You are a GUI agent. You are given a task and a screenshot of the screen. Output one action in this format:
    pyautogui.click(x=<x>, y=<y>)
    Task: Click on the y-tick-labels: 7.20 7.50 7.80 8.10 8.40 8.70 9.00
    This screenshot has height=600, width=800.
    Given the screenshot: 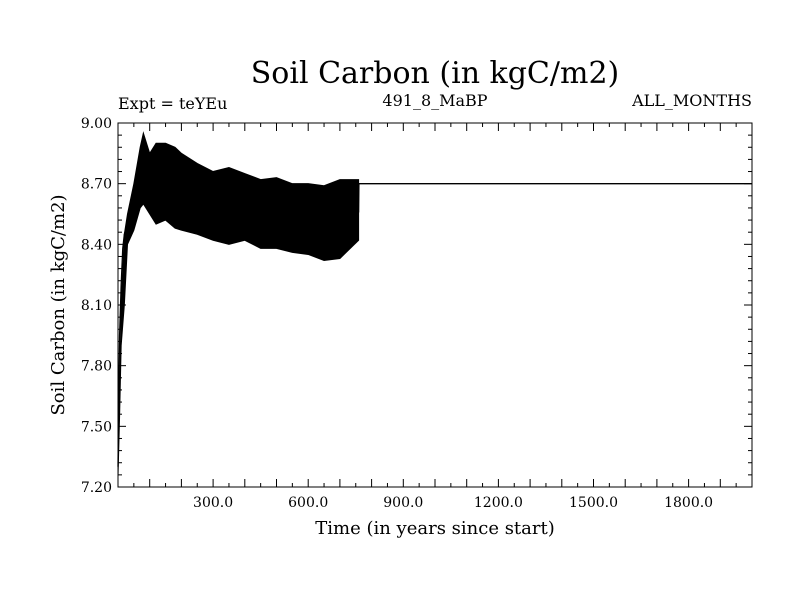 What is the action you would take?
    pyautogui.click(x=96, y=306)
    